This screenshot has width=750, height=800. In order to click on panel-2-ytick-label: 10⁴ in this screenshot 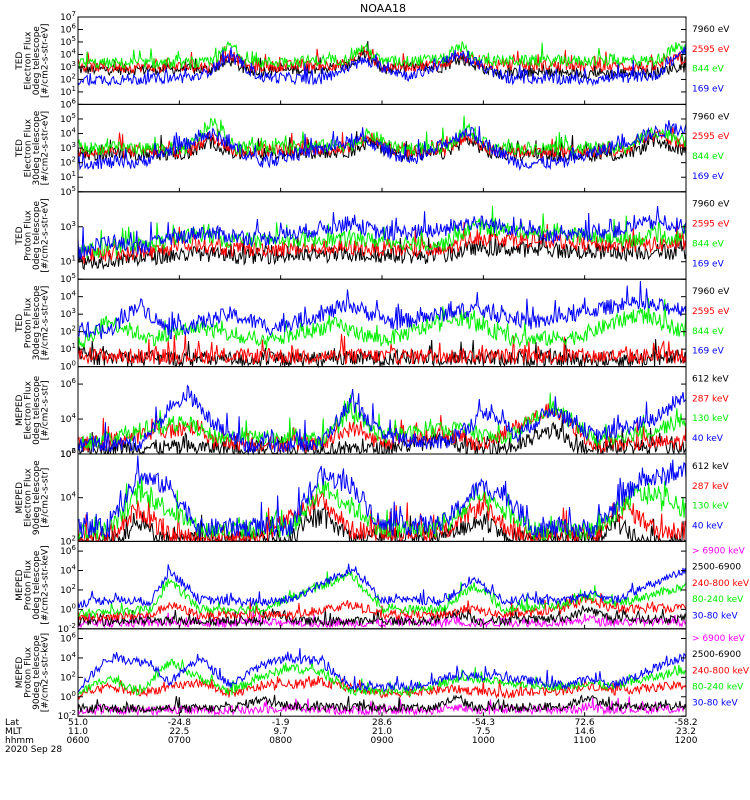, I will do `click(68, 133)`.